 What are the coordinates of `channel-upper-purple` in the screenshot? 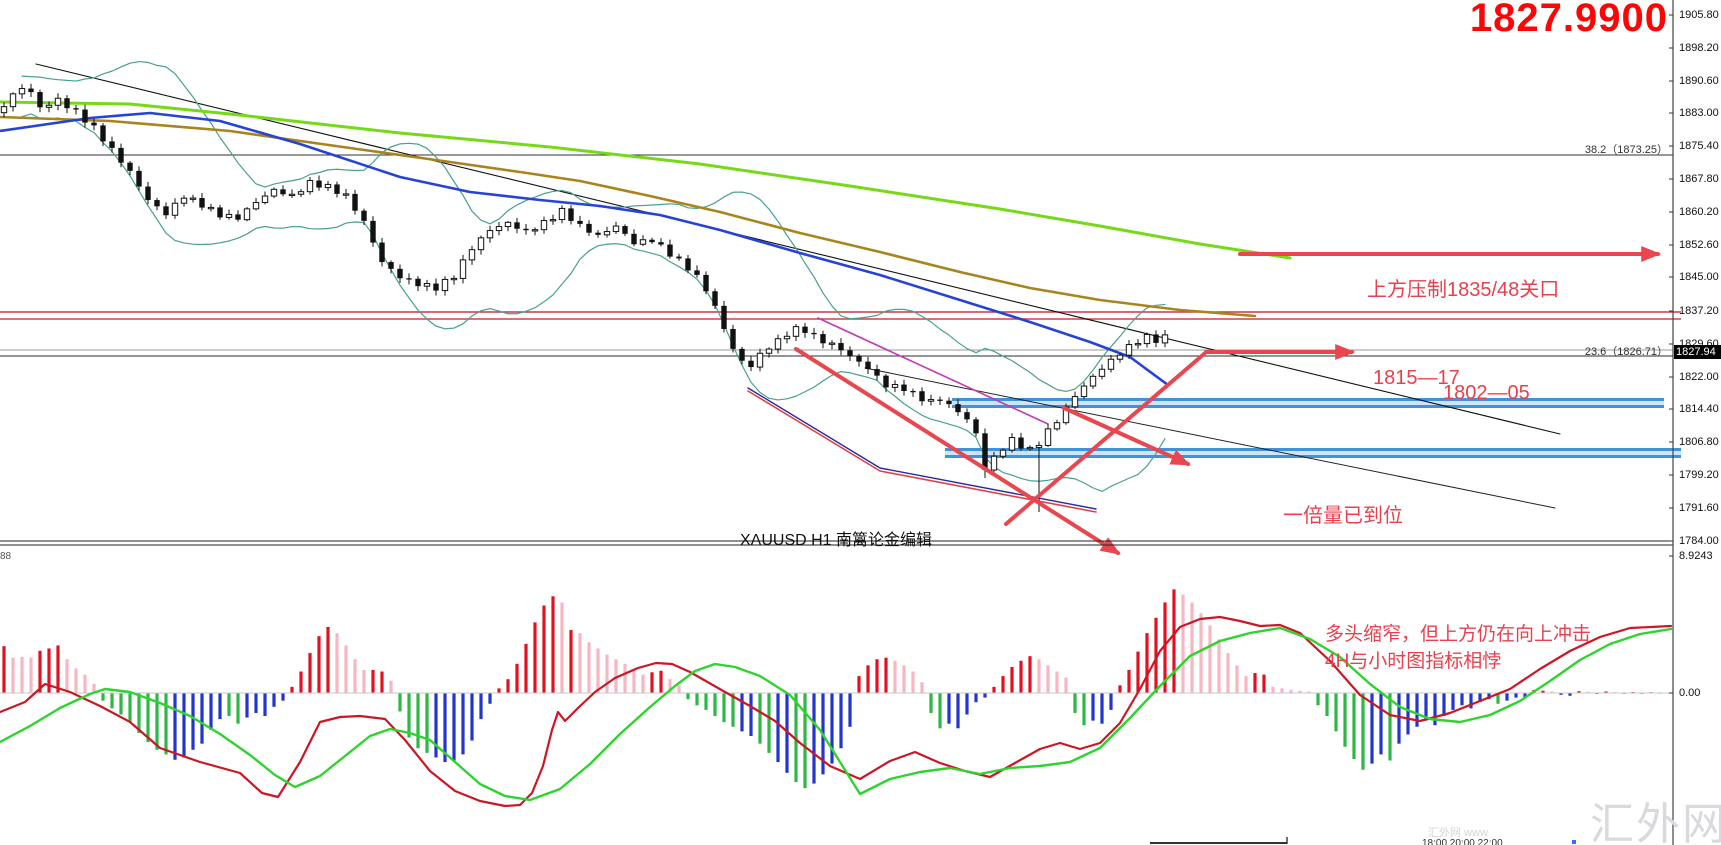 It's located at (933, 371).